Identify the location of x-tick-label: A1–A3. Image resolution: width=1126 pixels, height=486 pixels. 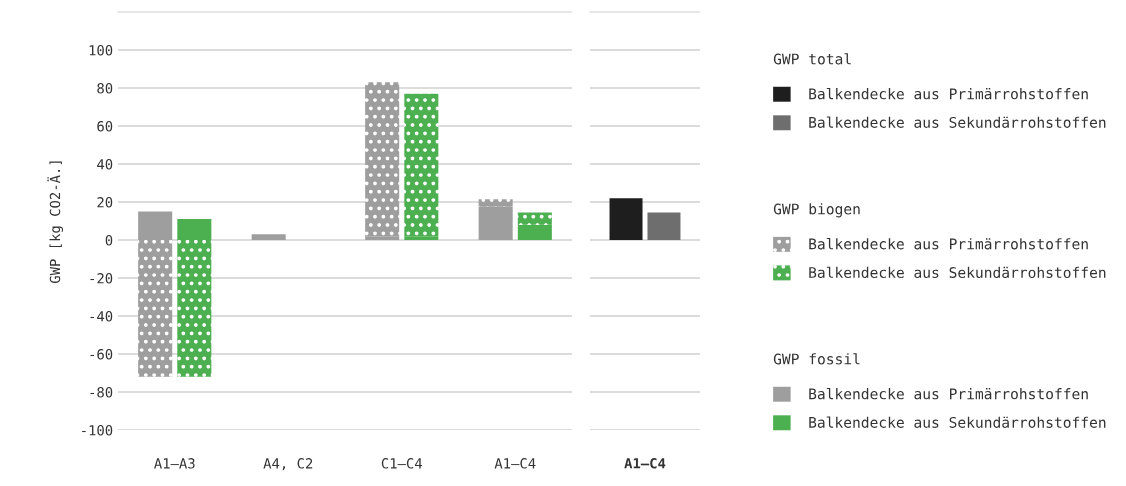
(174, 463).